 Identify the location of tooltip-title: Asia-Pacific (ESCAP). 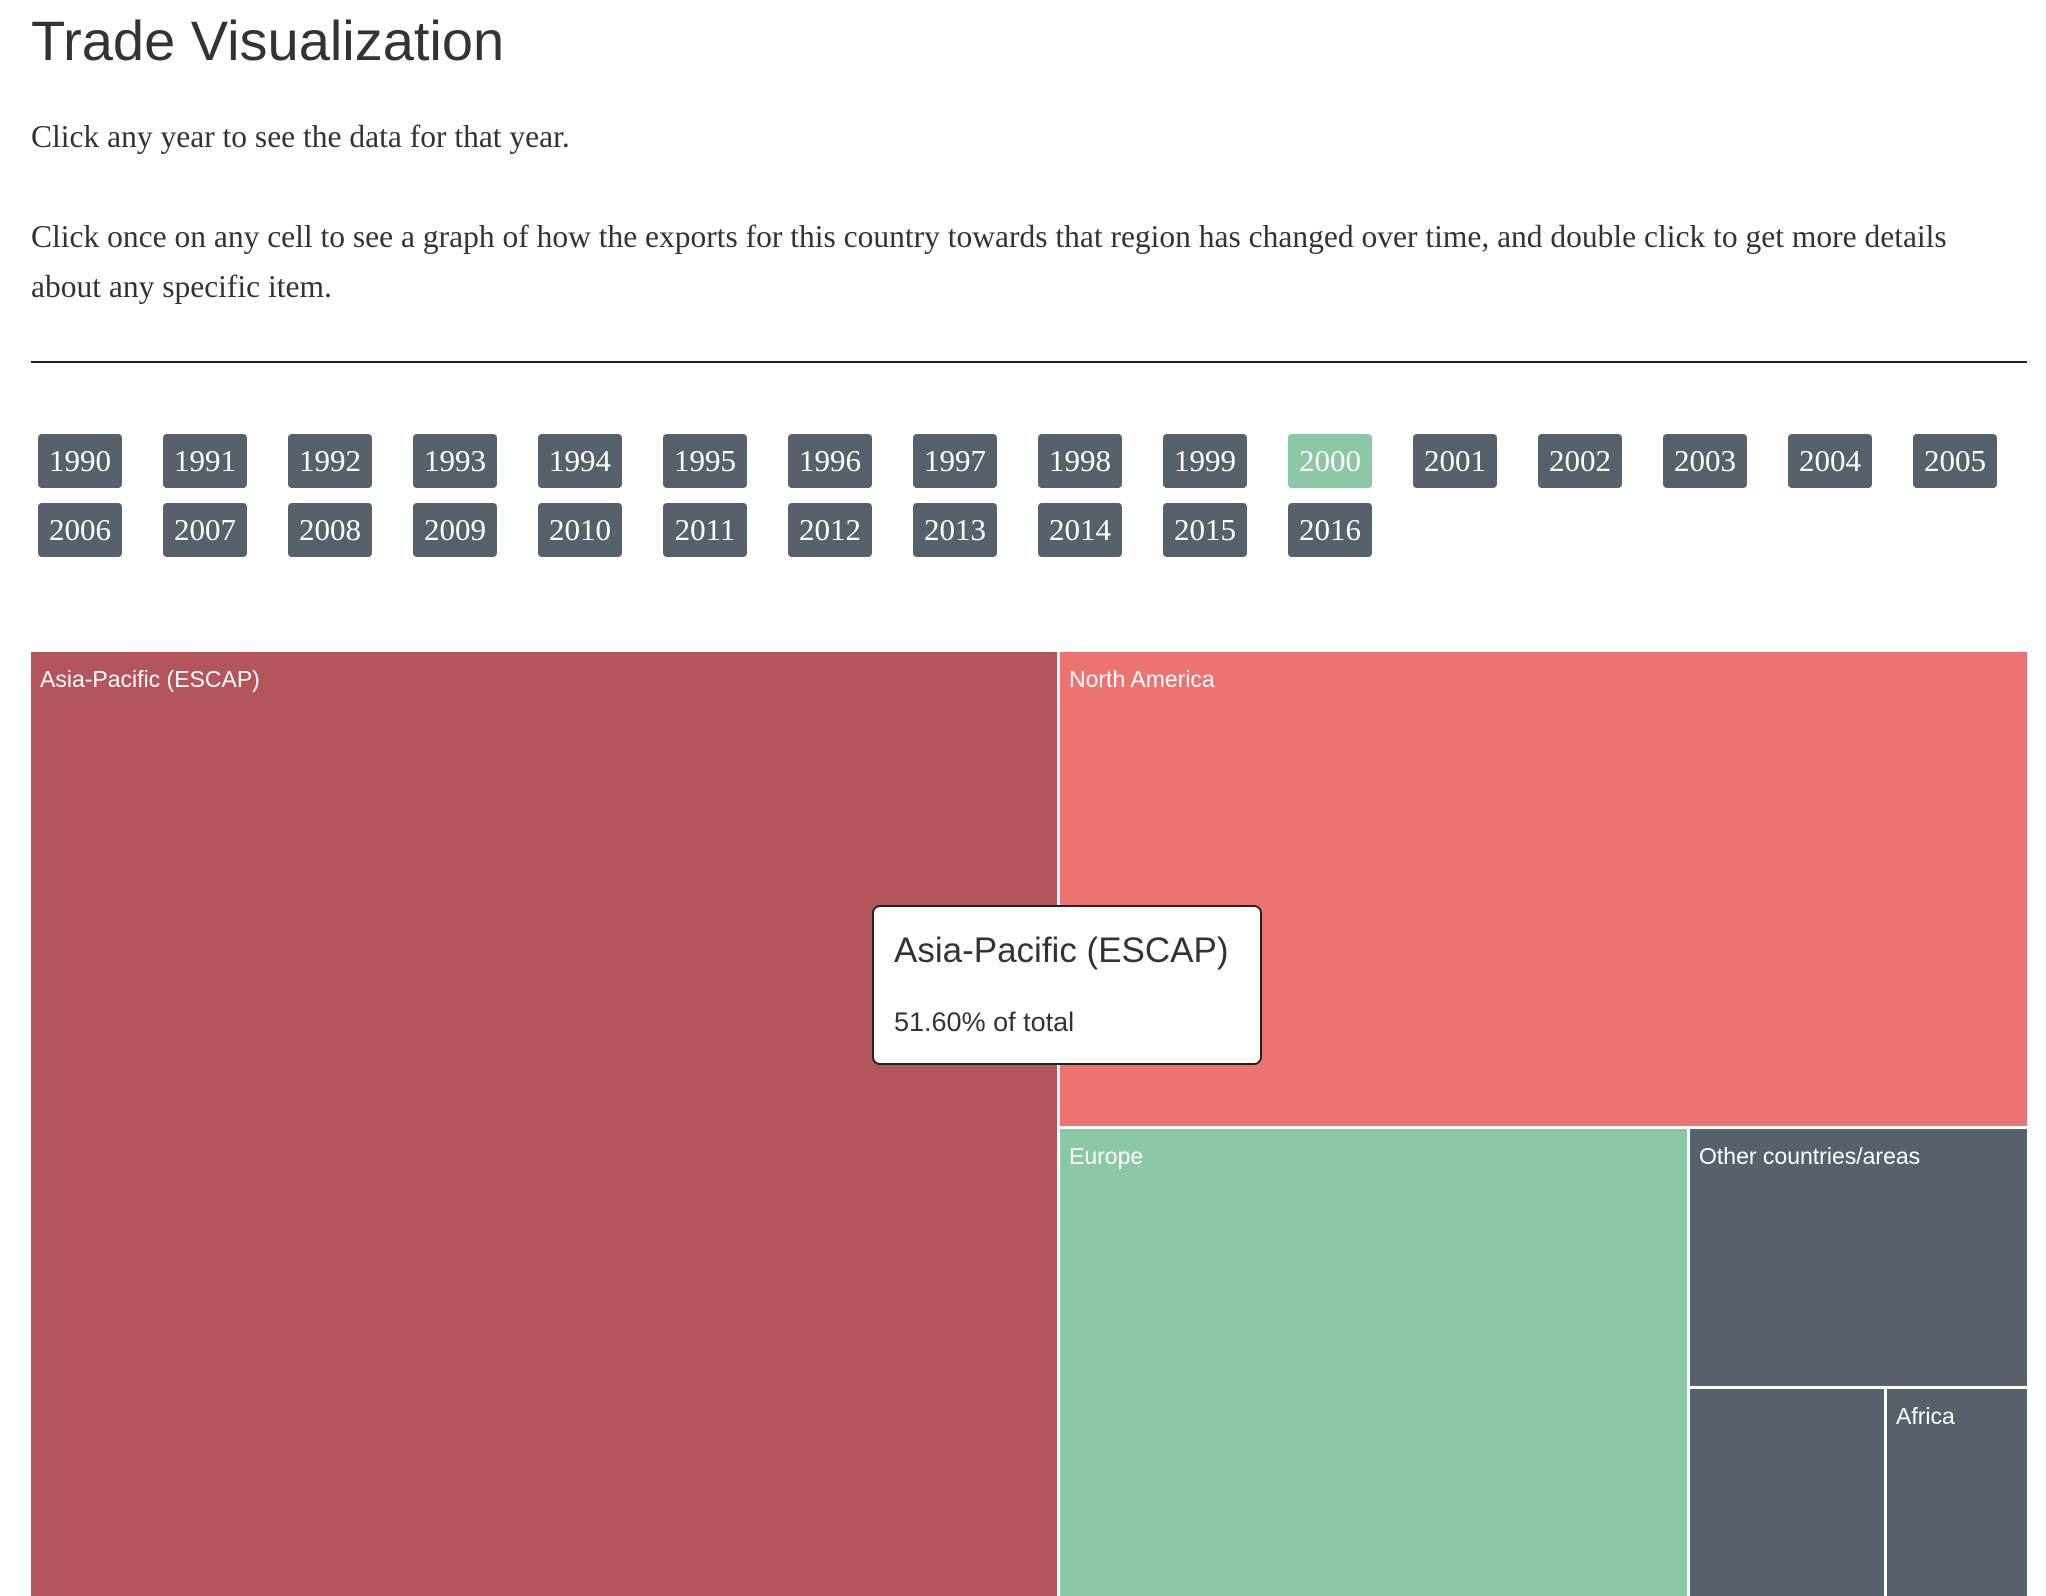
(1061, 950).